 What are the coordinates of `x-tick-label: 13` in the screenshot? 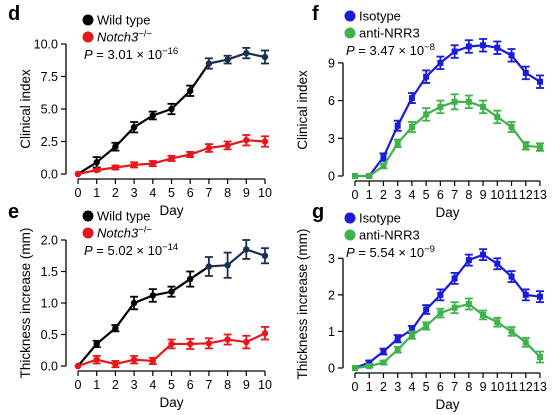 It's located at (540, 195).